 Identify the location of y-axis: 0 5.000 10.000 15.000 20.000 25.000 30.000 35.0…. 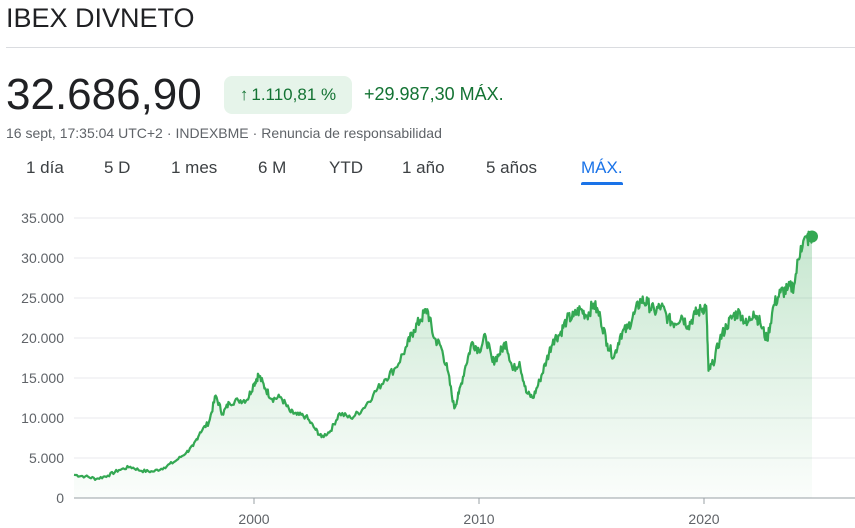
(42, 358).